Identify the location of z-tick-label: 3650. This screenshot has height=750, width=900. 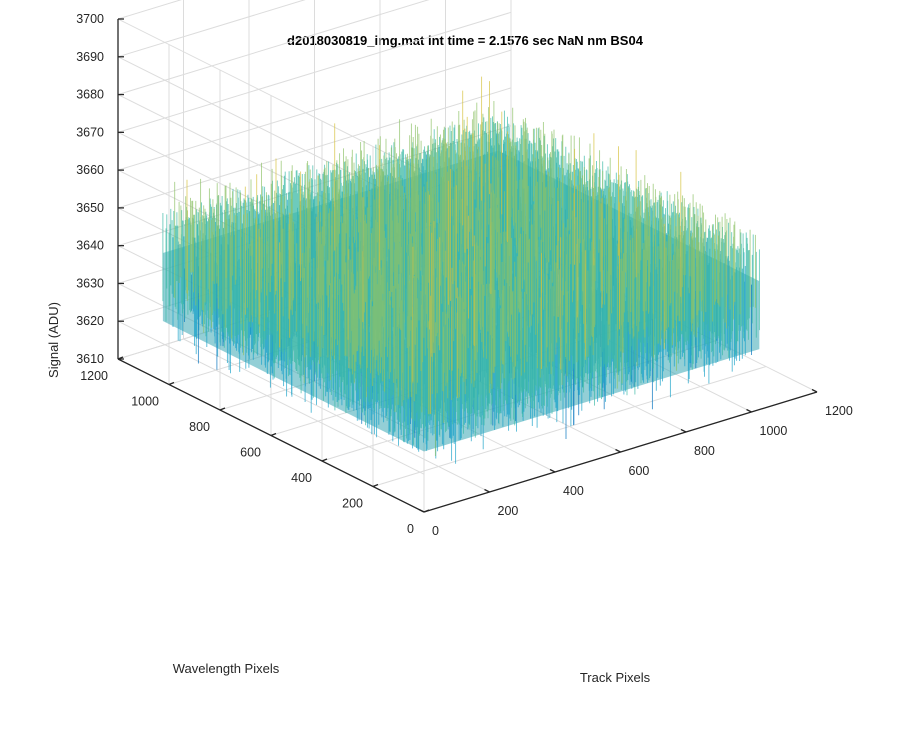
(90, 208).